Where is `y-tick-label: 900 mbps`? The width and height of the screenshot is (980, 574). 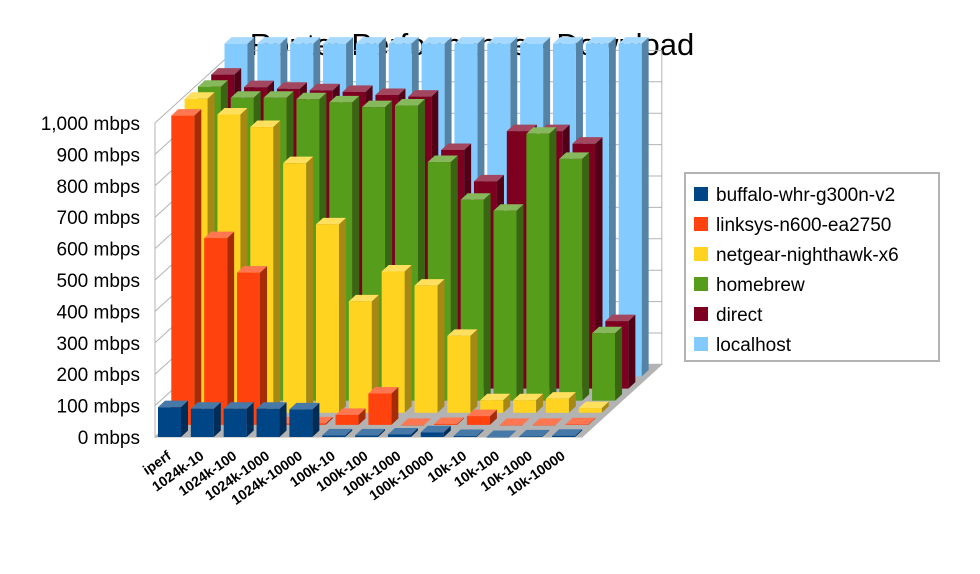
y-tick-label: 900 mbps is located at coordinates (98, 155).